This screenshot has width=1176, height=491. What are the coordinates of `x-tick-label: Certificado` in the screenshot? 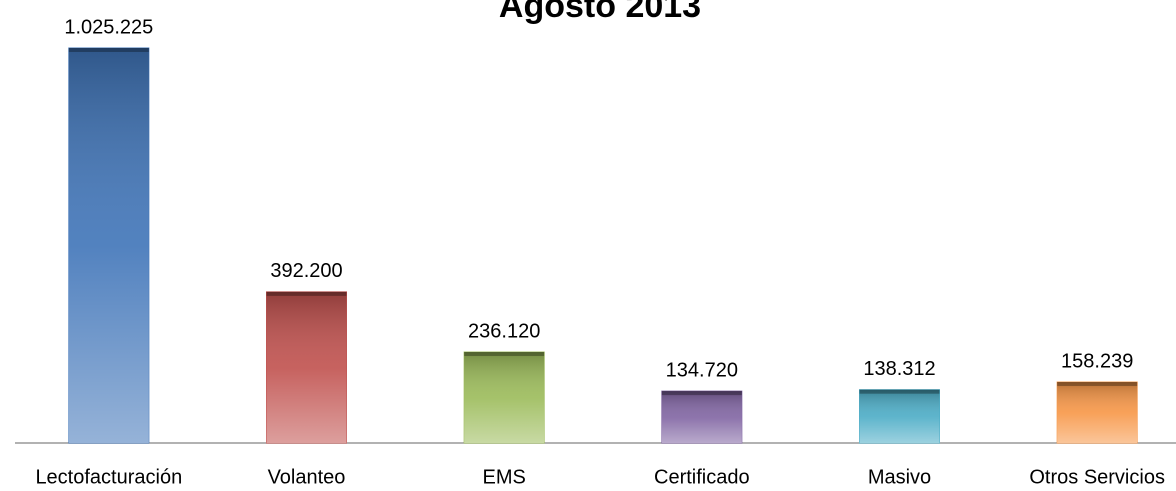 It's located at (702, 477).